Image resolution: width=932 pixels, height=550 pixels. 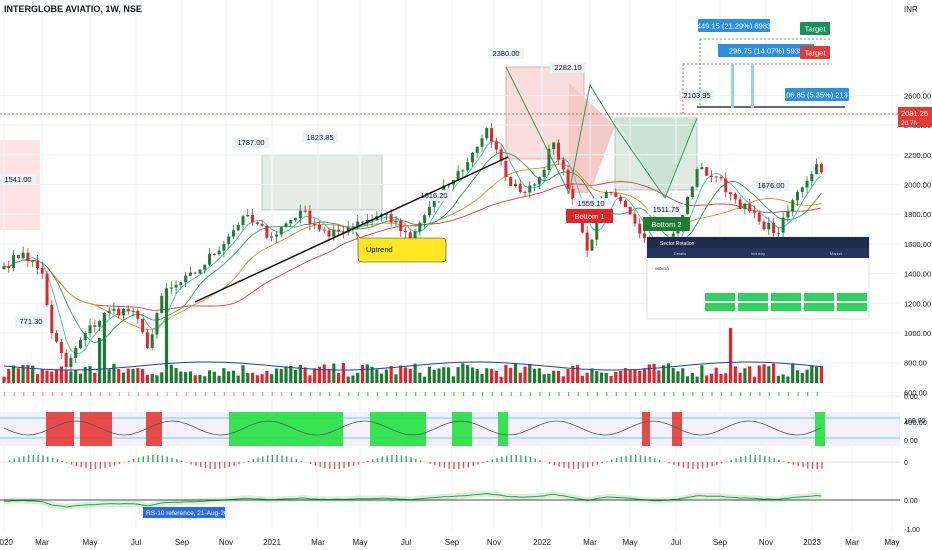 What do you see at coordinates (915, 117) in the screenshot?
I see `last-price-badge` at bounding box center [915, 117].